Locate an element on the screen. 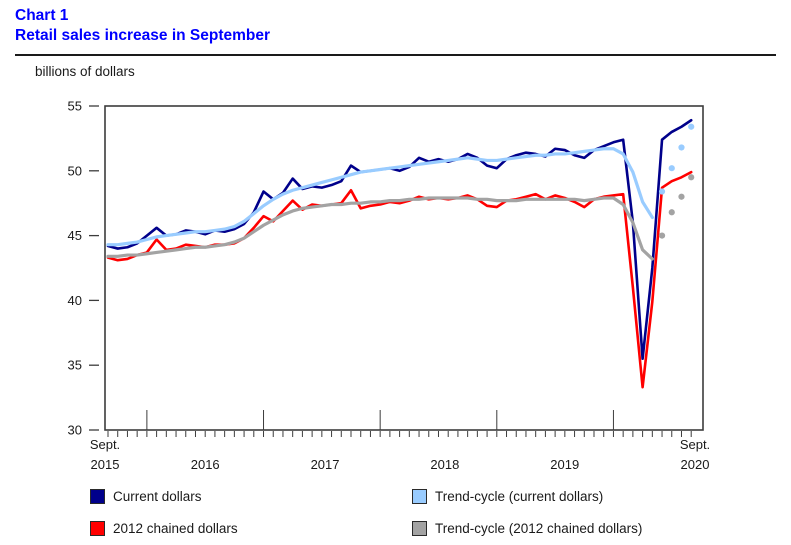 This screenshot has height=545, width=791. y-tick-label: 45 is located at coordinates (75, 235).